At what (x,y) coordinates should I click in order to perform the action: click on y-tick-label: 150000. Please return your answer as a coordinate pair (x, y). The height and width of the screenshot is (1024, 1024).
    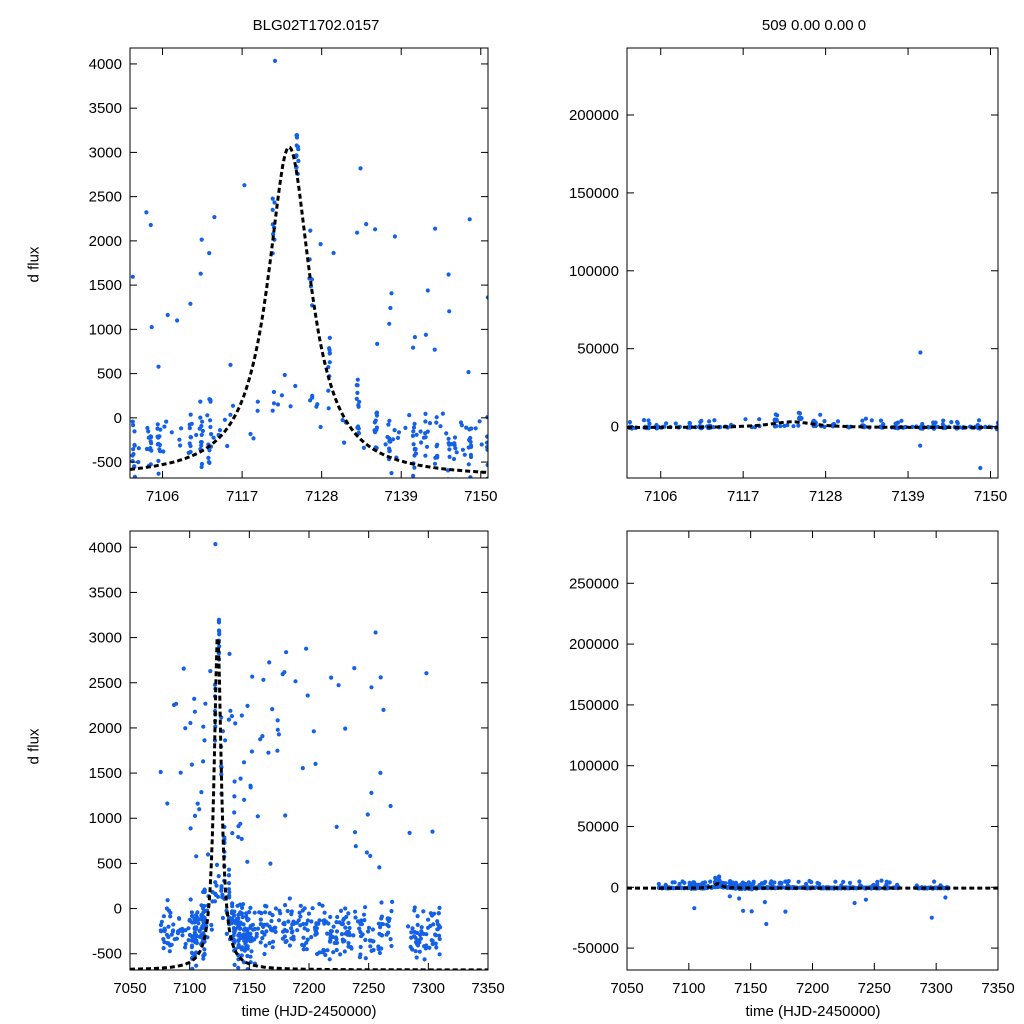
    Looking at the image, I should click on (594, 193).